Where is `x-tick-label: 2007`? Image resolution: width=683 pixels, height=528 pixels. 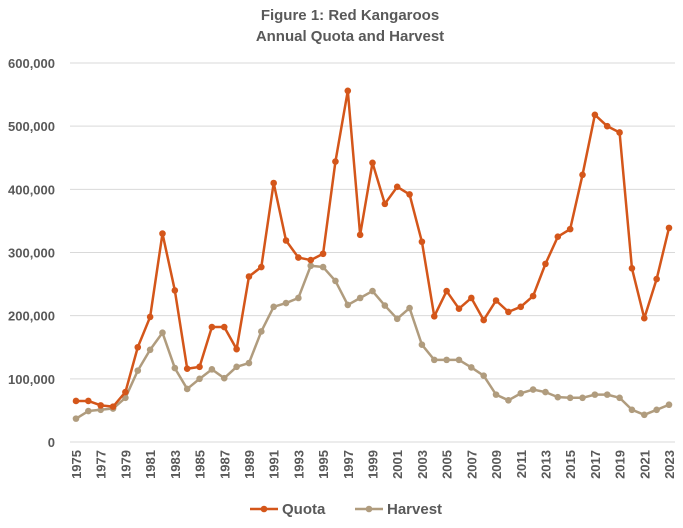
x-tick-label: 2007 is located at coordinates (471, 464).